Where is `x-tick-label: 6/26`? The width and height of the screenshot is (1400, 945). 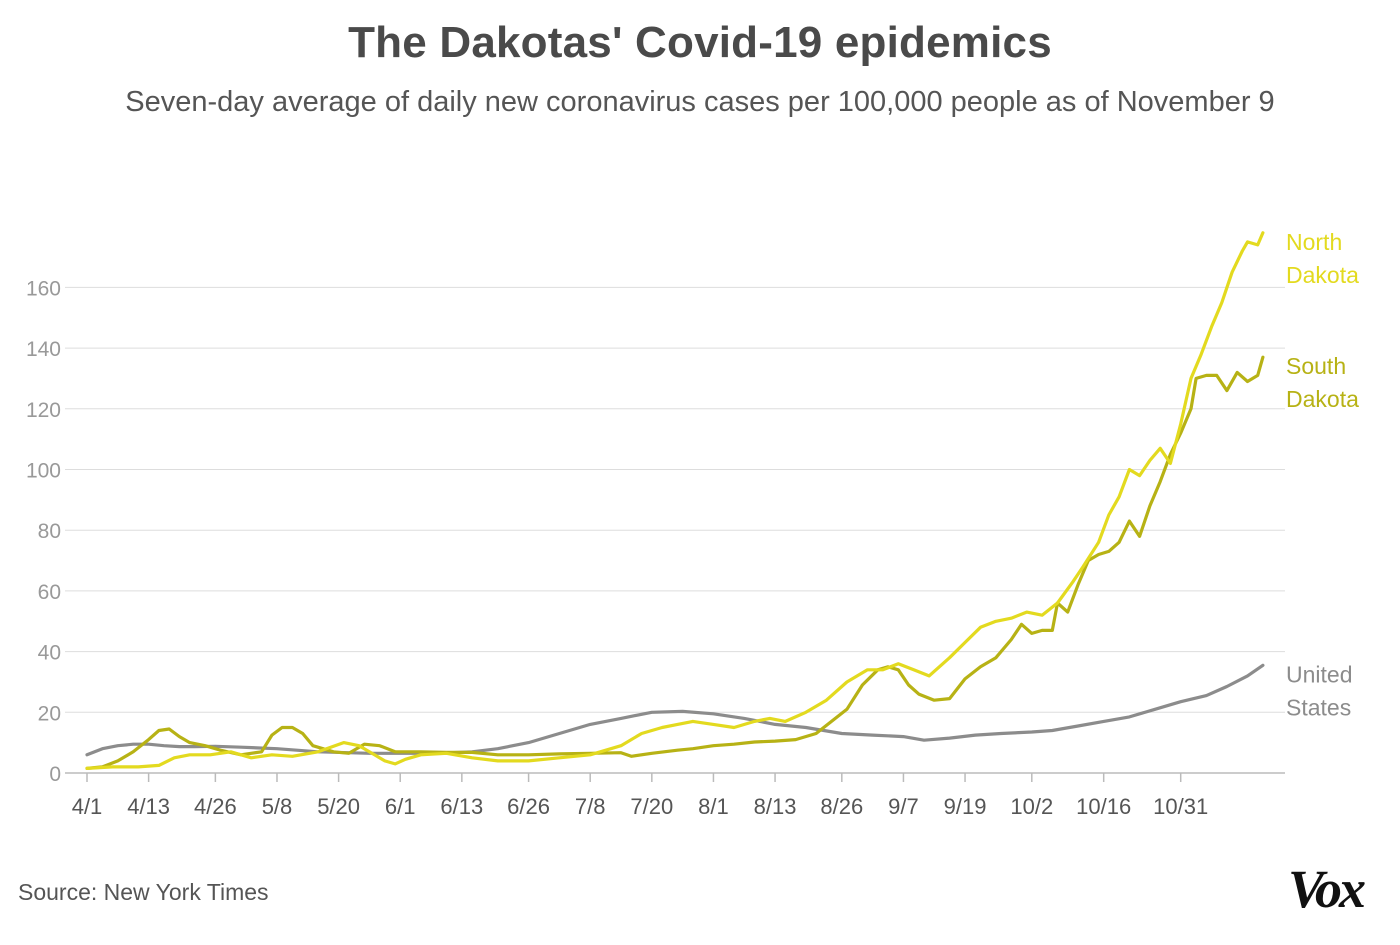
x-tick-label: 6/26 is located at coordinates (528, 806).